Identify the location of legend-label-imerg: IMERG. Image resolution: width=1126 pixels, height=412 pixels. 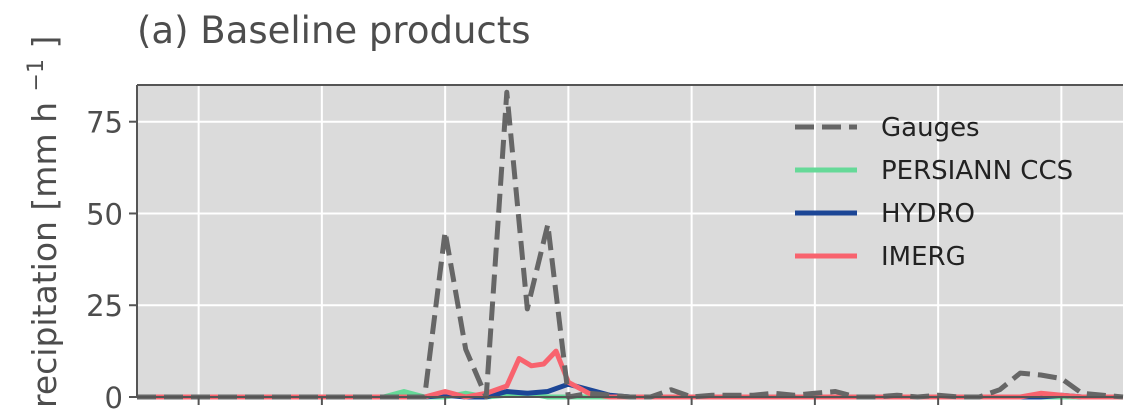
(923, 257).